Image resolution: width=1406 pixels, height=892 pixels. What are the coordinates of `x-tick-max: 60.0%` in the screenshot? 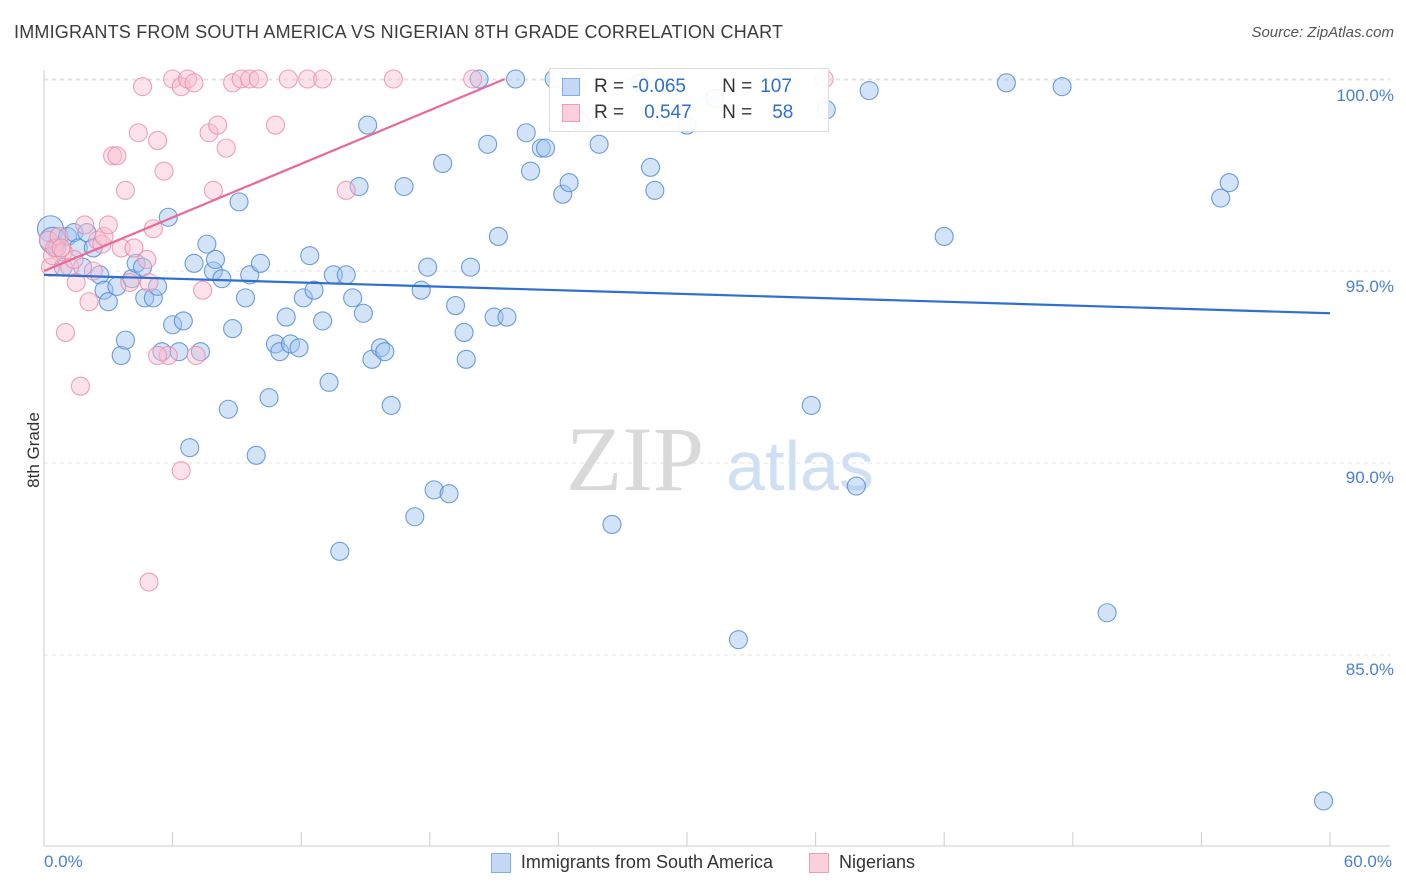 It's located at (1367, 861).